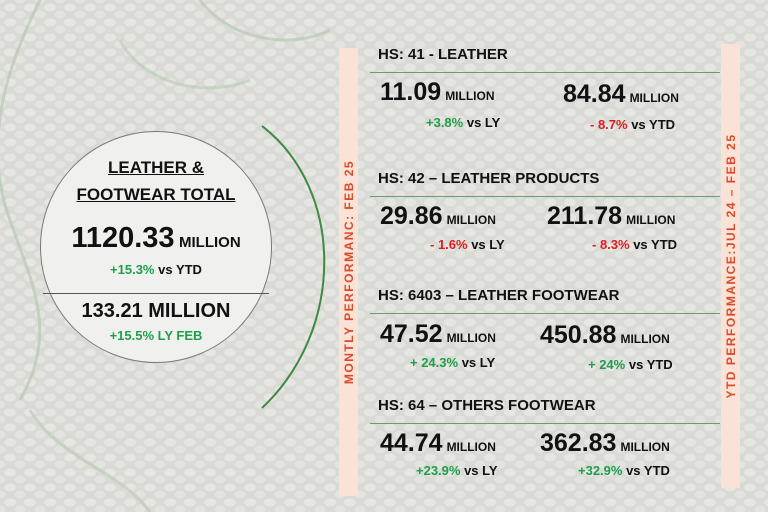 This screenshot has width=768, height=512. What do you see at coordinates (487, 405) in the screenshot?
I see `section-title: HS: 64 – OTHERS FOOTWEAR` at bounding box center [487, 405].